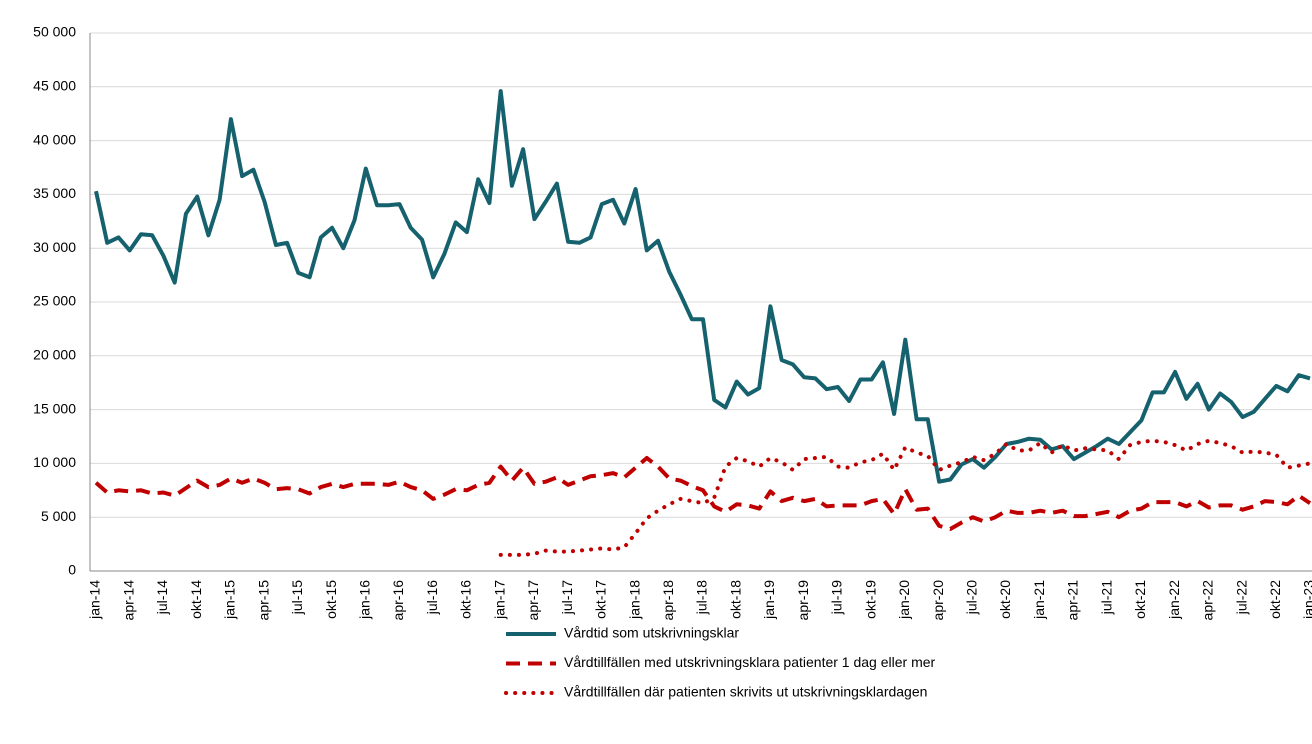 Image resolution: width=1312 pixels, height=744 pixels. Describe the element at coordinates (971, 597) in the screenshot. I see `x-tick-label: jul-20` at that location.